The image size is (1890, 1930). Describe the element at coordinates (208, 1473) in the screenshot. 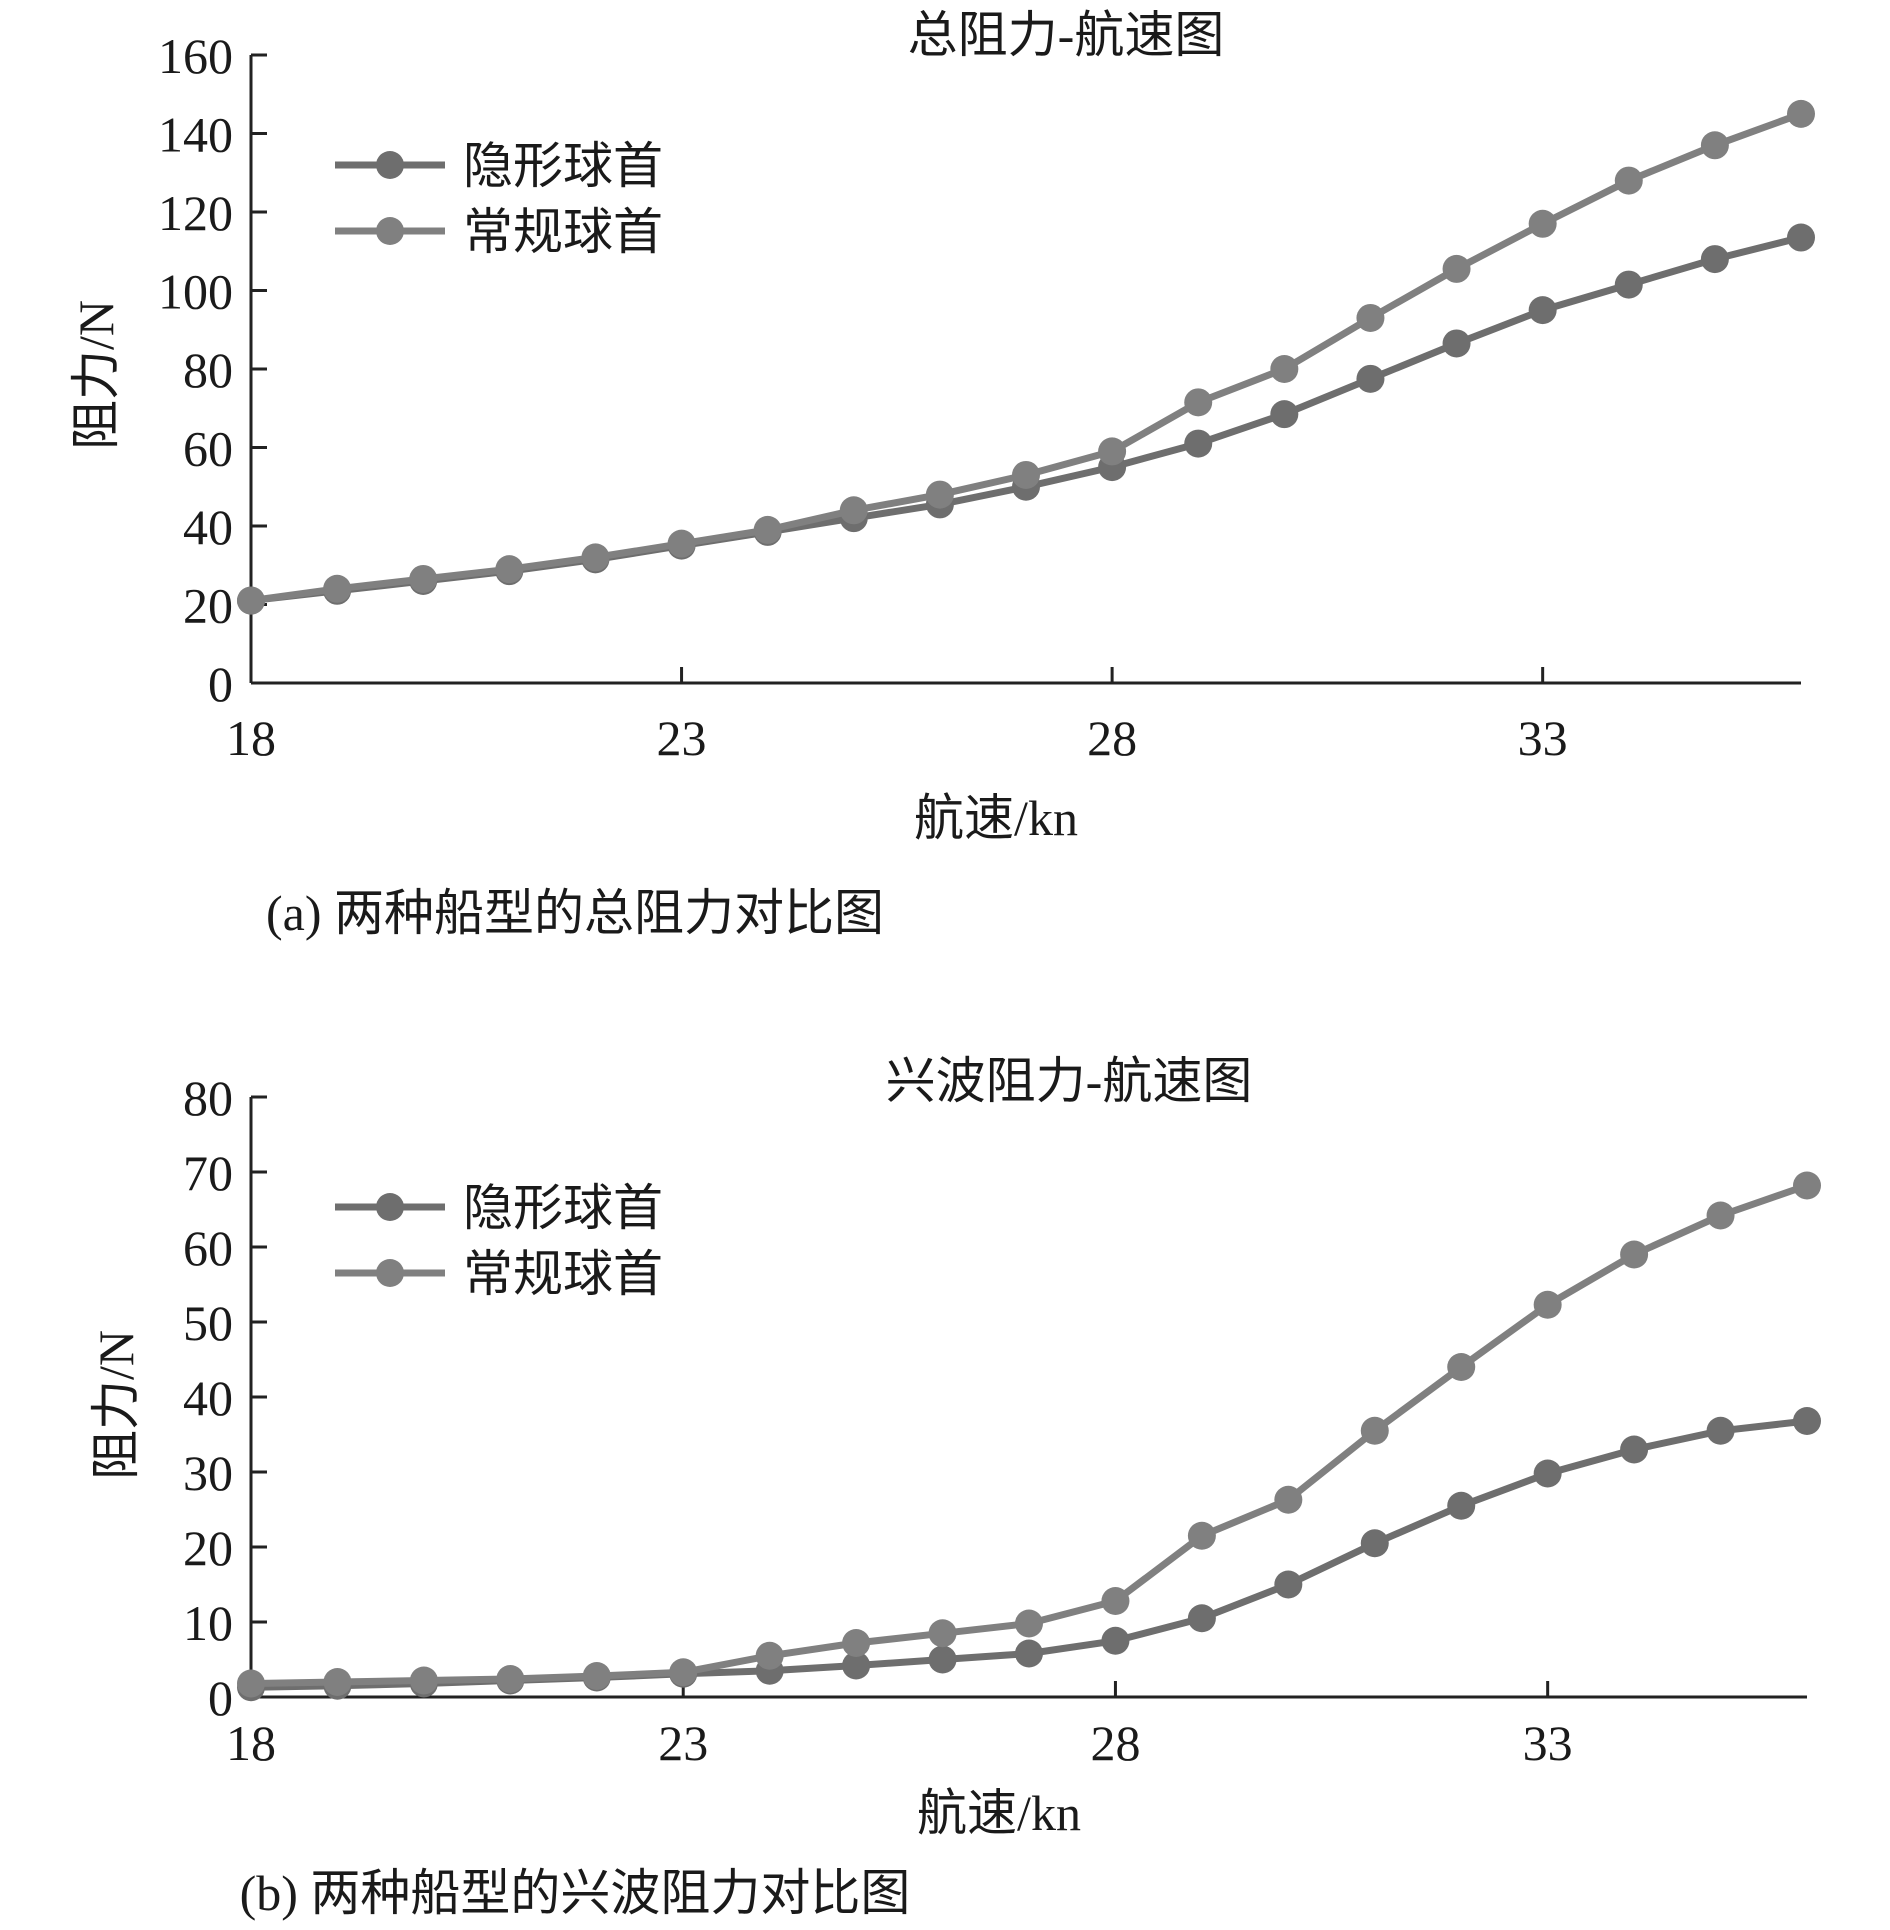

I see `y-tick-label: 30` at that location.